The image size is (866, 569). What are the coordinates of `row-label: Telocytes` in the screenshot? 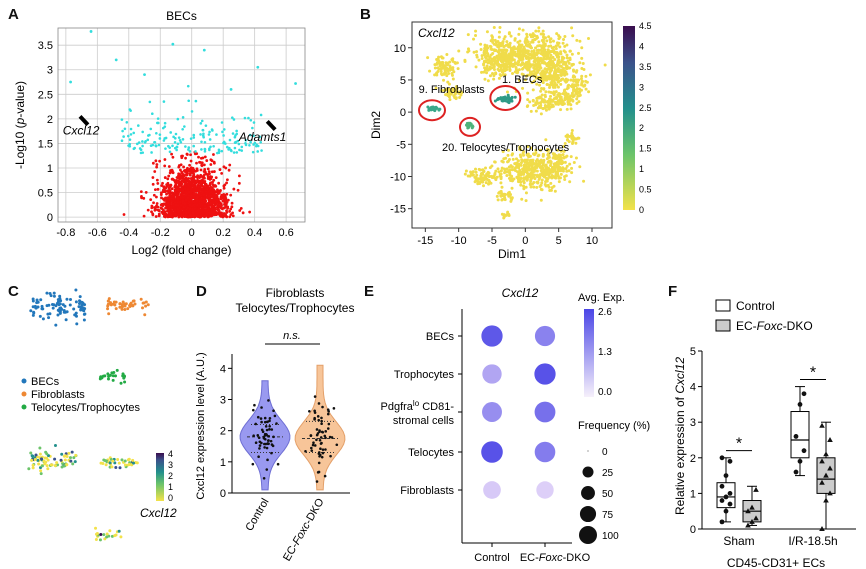 It's located at (431, 453).